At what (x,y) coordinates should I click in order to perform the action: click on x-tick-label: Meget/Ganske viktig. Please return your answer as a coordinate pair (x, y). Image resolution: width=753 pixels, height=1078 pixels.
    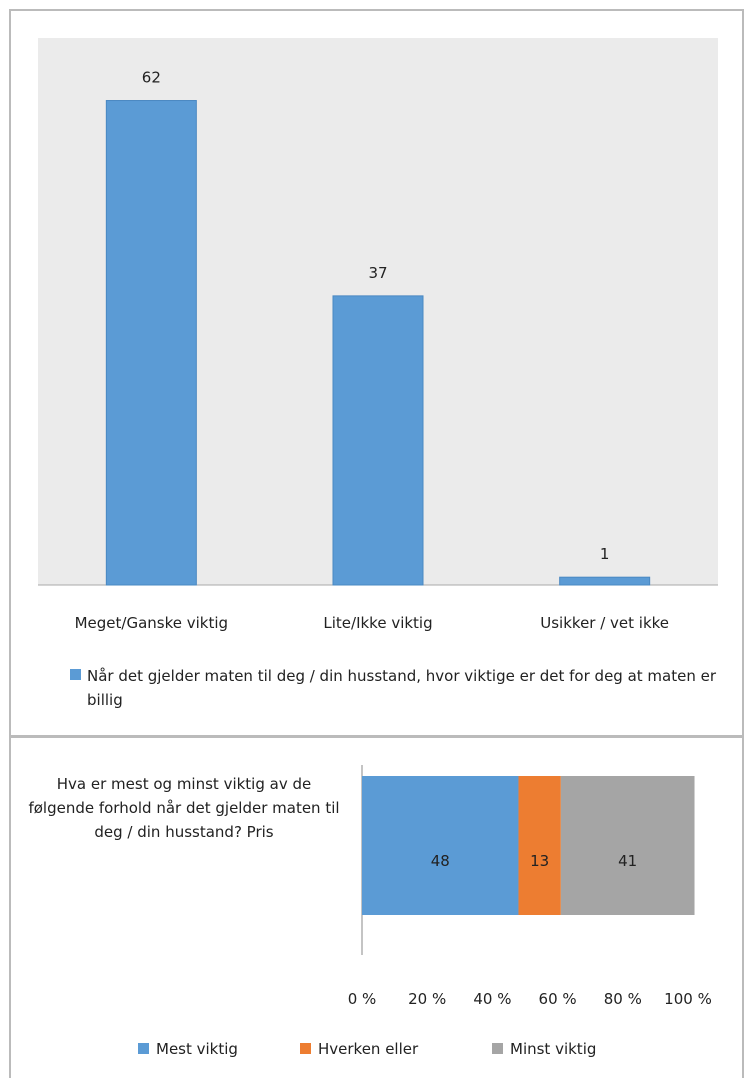
    Looking at the image, I should click on (151, 623).